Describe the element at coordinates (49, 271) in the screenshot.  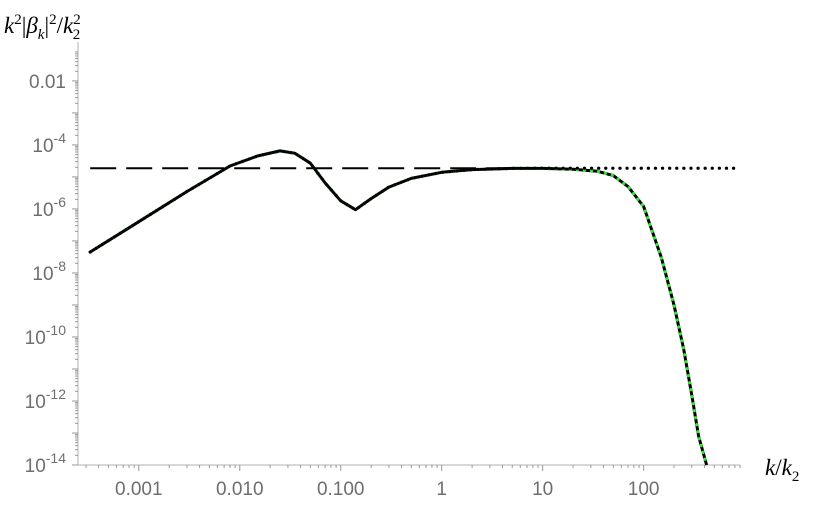
I see `y-tick-label: 10⁻⁸` at that location.